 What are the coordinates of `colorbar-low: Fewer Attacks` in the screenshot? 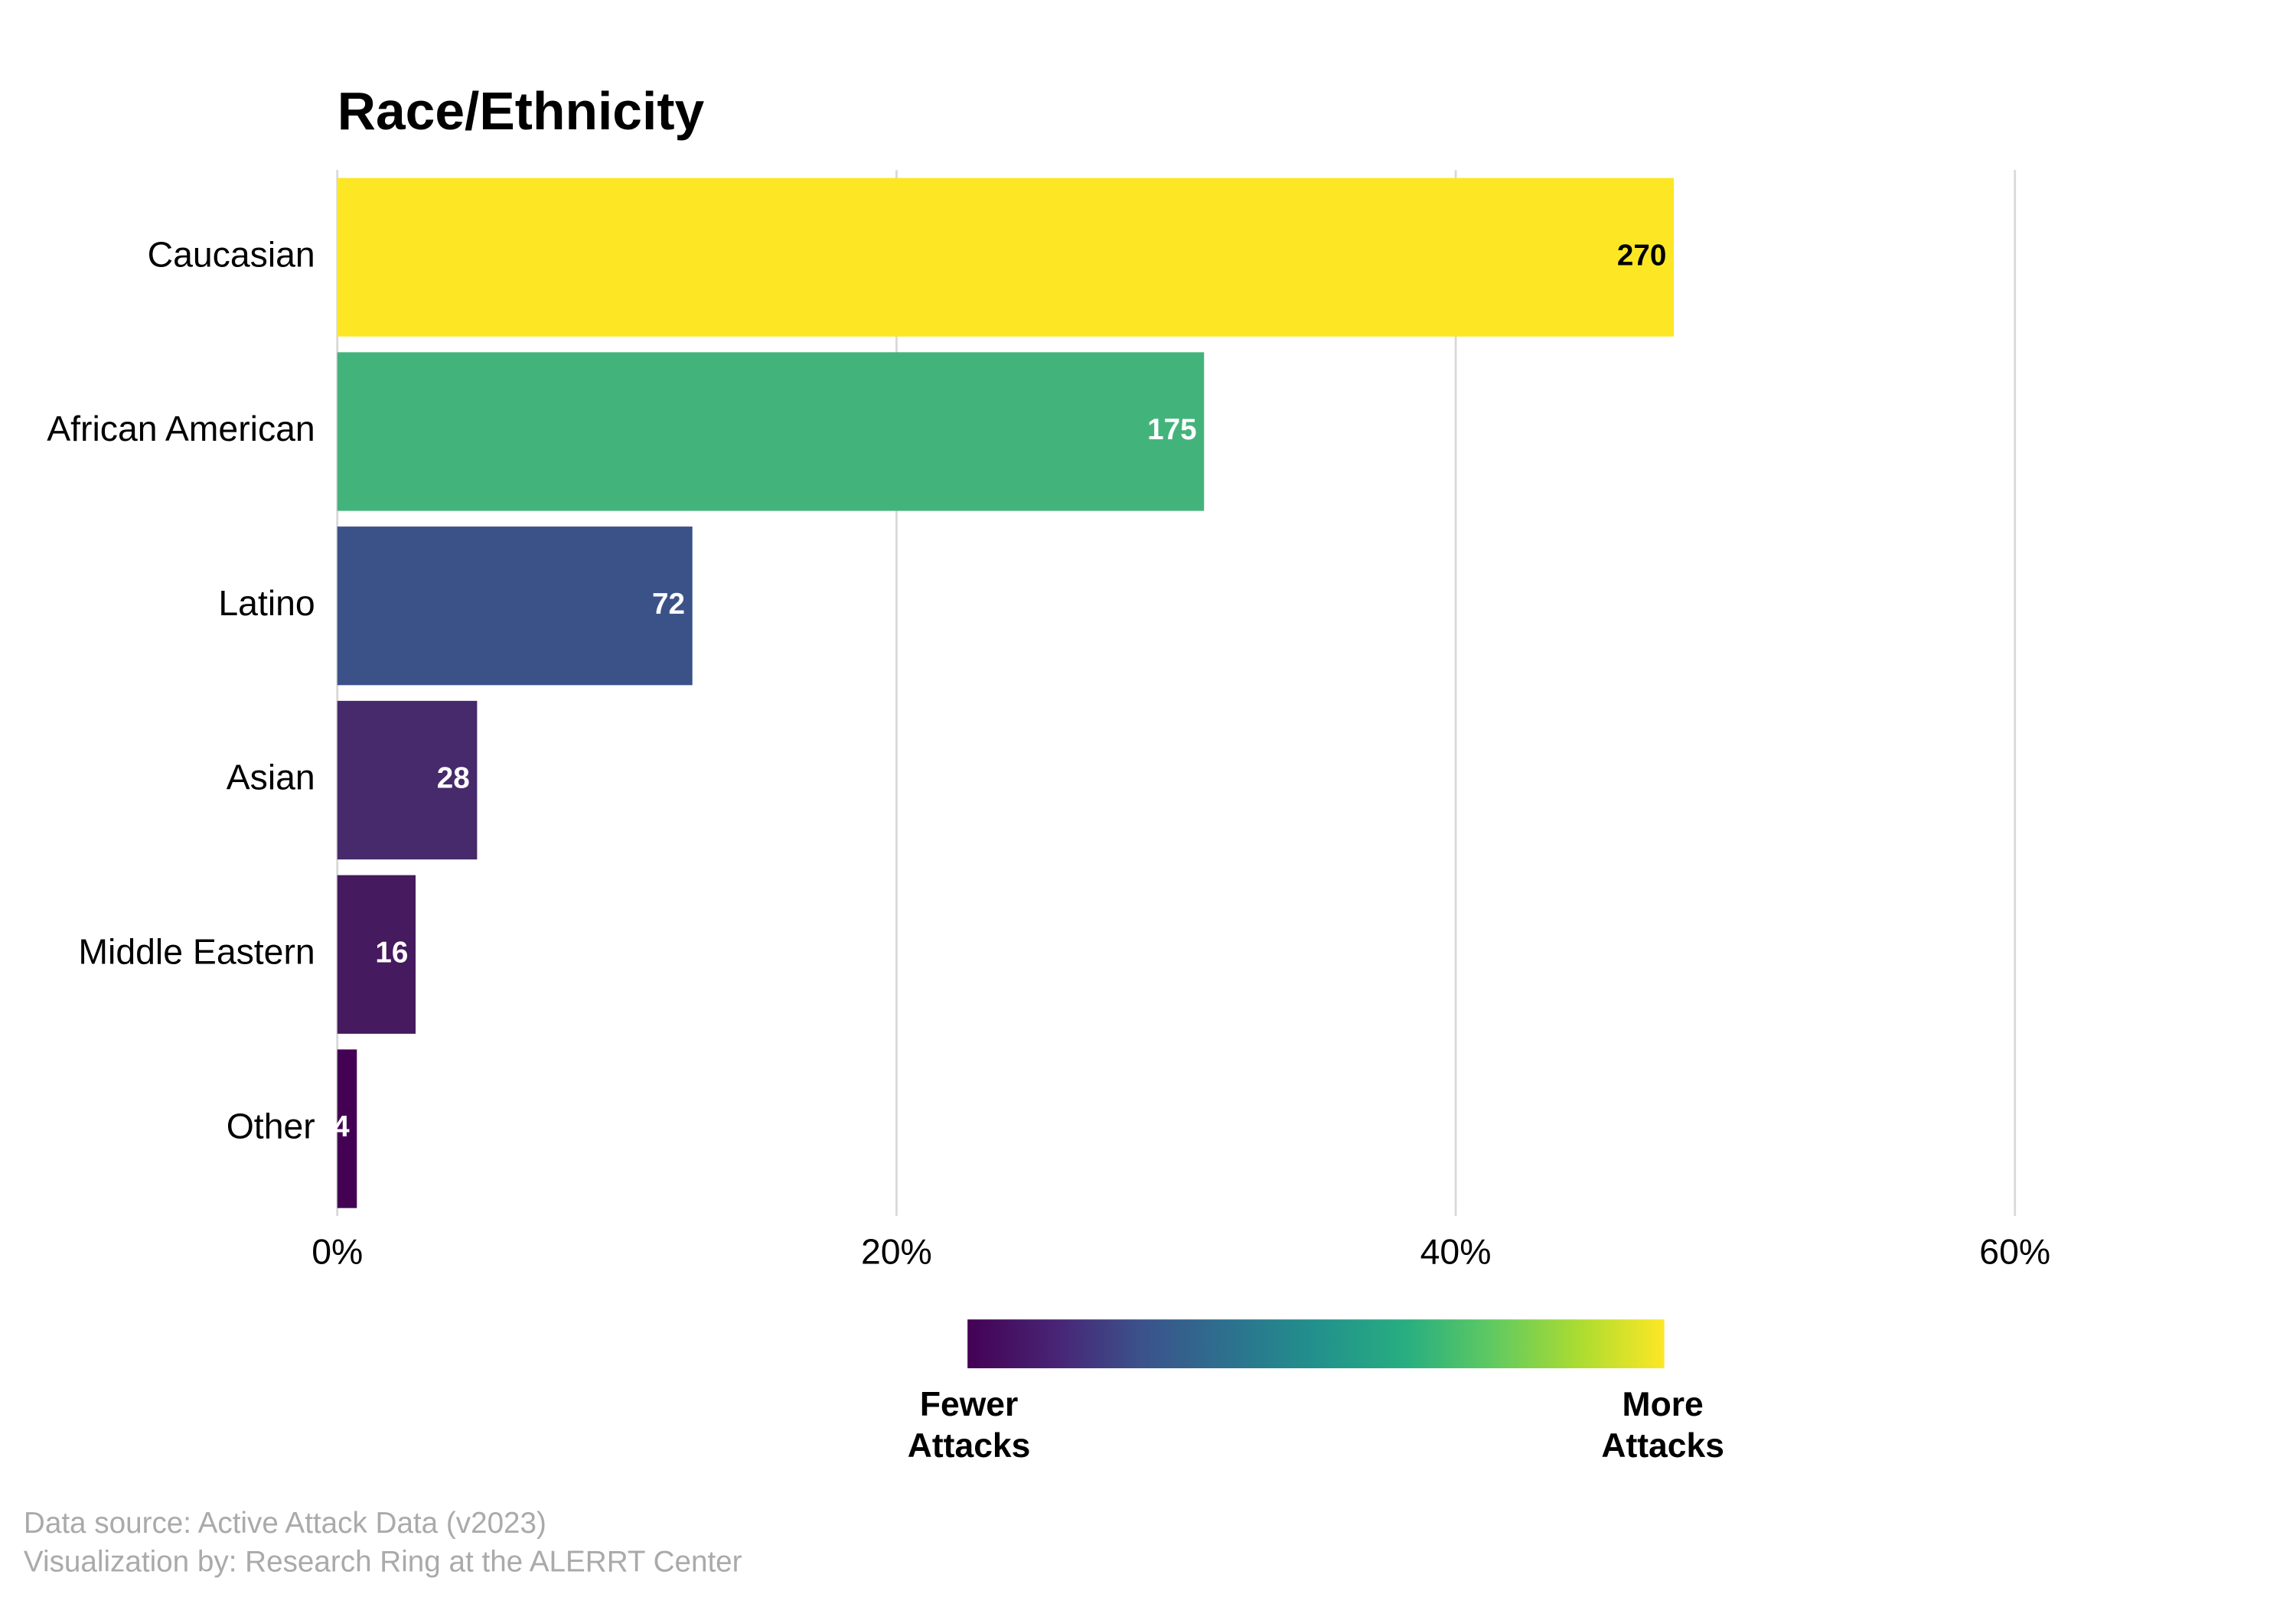 It's located at (969, 1424).